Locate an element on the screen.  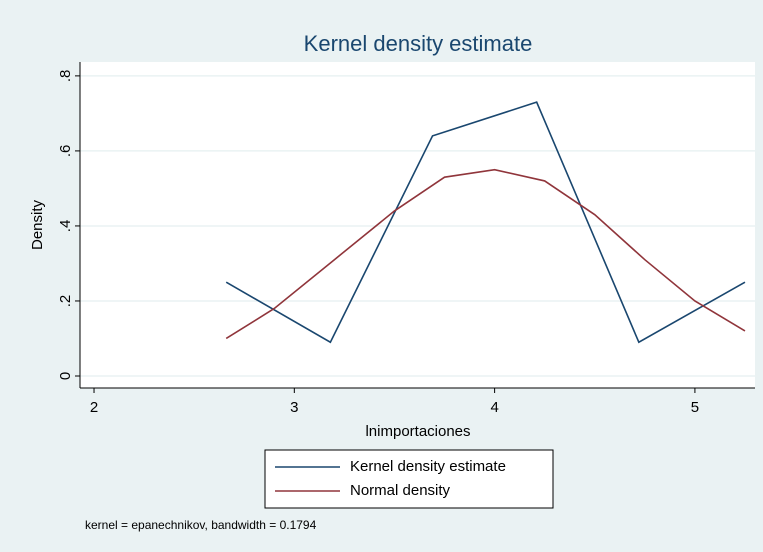
x-tick-label: 3 is located at coordinates (294, 407).